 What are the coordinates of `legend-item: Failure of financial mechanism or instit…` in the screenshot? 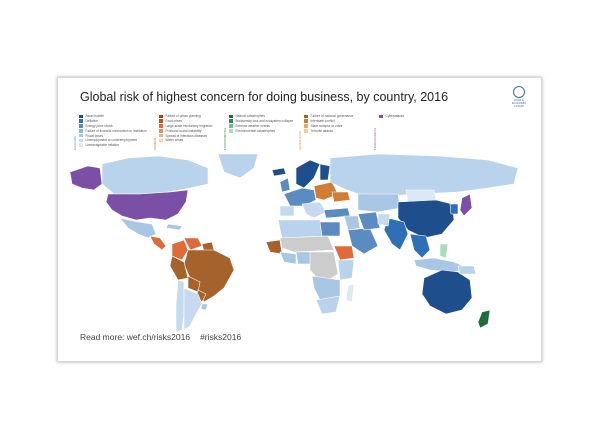 It's located at (113, 130).